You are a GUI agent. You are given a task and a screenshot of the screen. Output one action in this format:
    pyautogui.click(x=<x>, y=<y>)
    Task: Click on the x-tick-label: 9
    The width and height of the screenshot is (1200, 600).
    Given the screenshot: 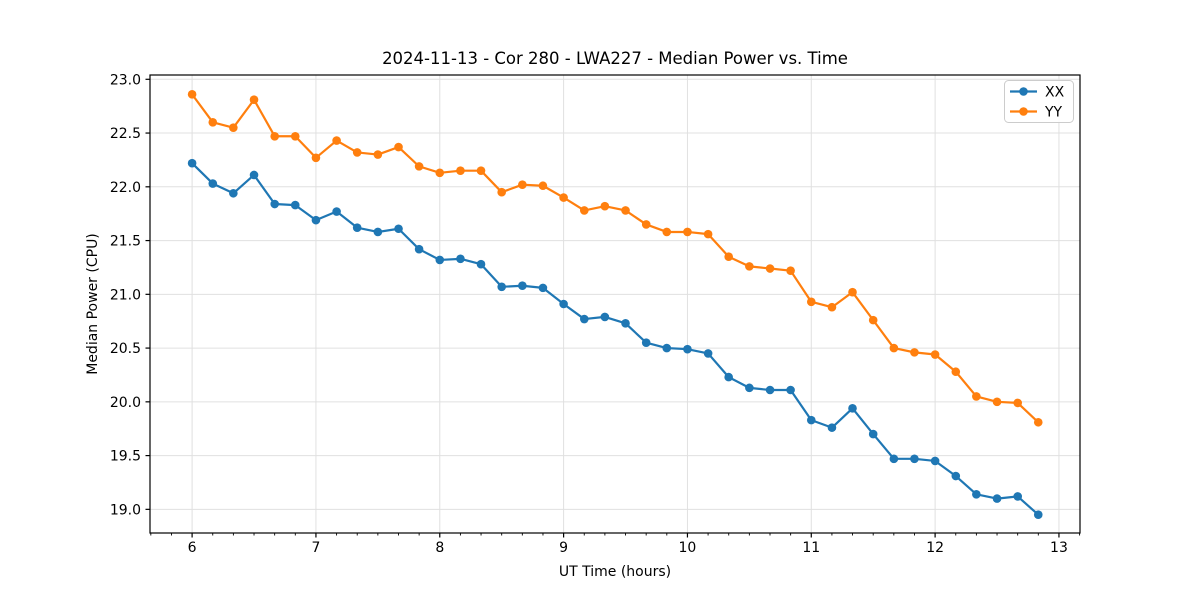 What is the action you would take?
    pyautogui.click(x=563, y=548)
    